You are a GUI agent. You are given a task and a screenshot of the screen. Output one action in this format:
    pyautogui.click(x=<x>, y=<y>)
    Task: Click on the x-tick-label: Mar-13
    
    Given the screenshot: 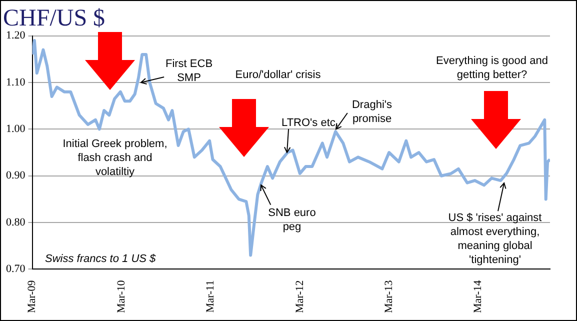 What is the action you would take?
    pyautogui.click(x=388, y=297)
    